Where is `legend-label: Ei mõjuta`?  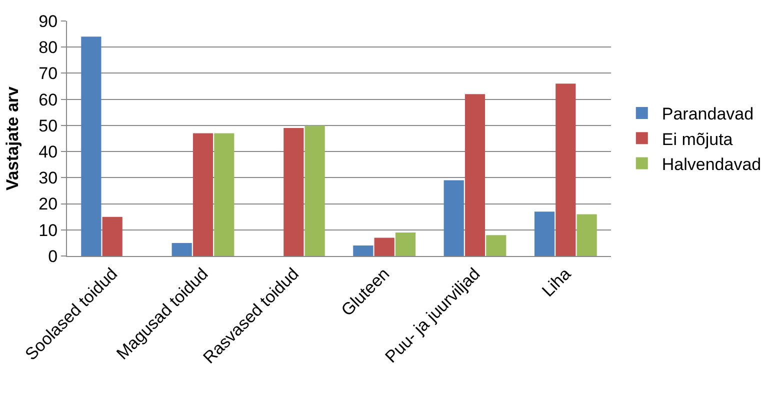
legend-label: Ei mõjuta is located at coordinates (698, 139).